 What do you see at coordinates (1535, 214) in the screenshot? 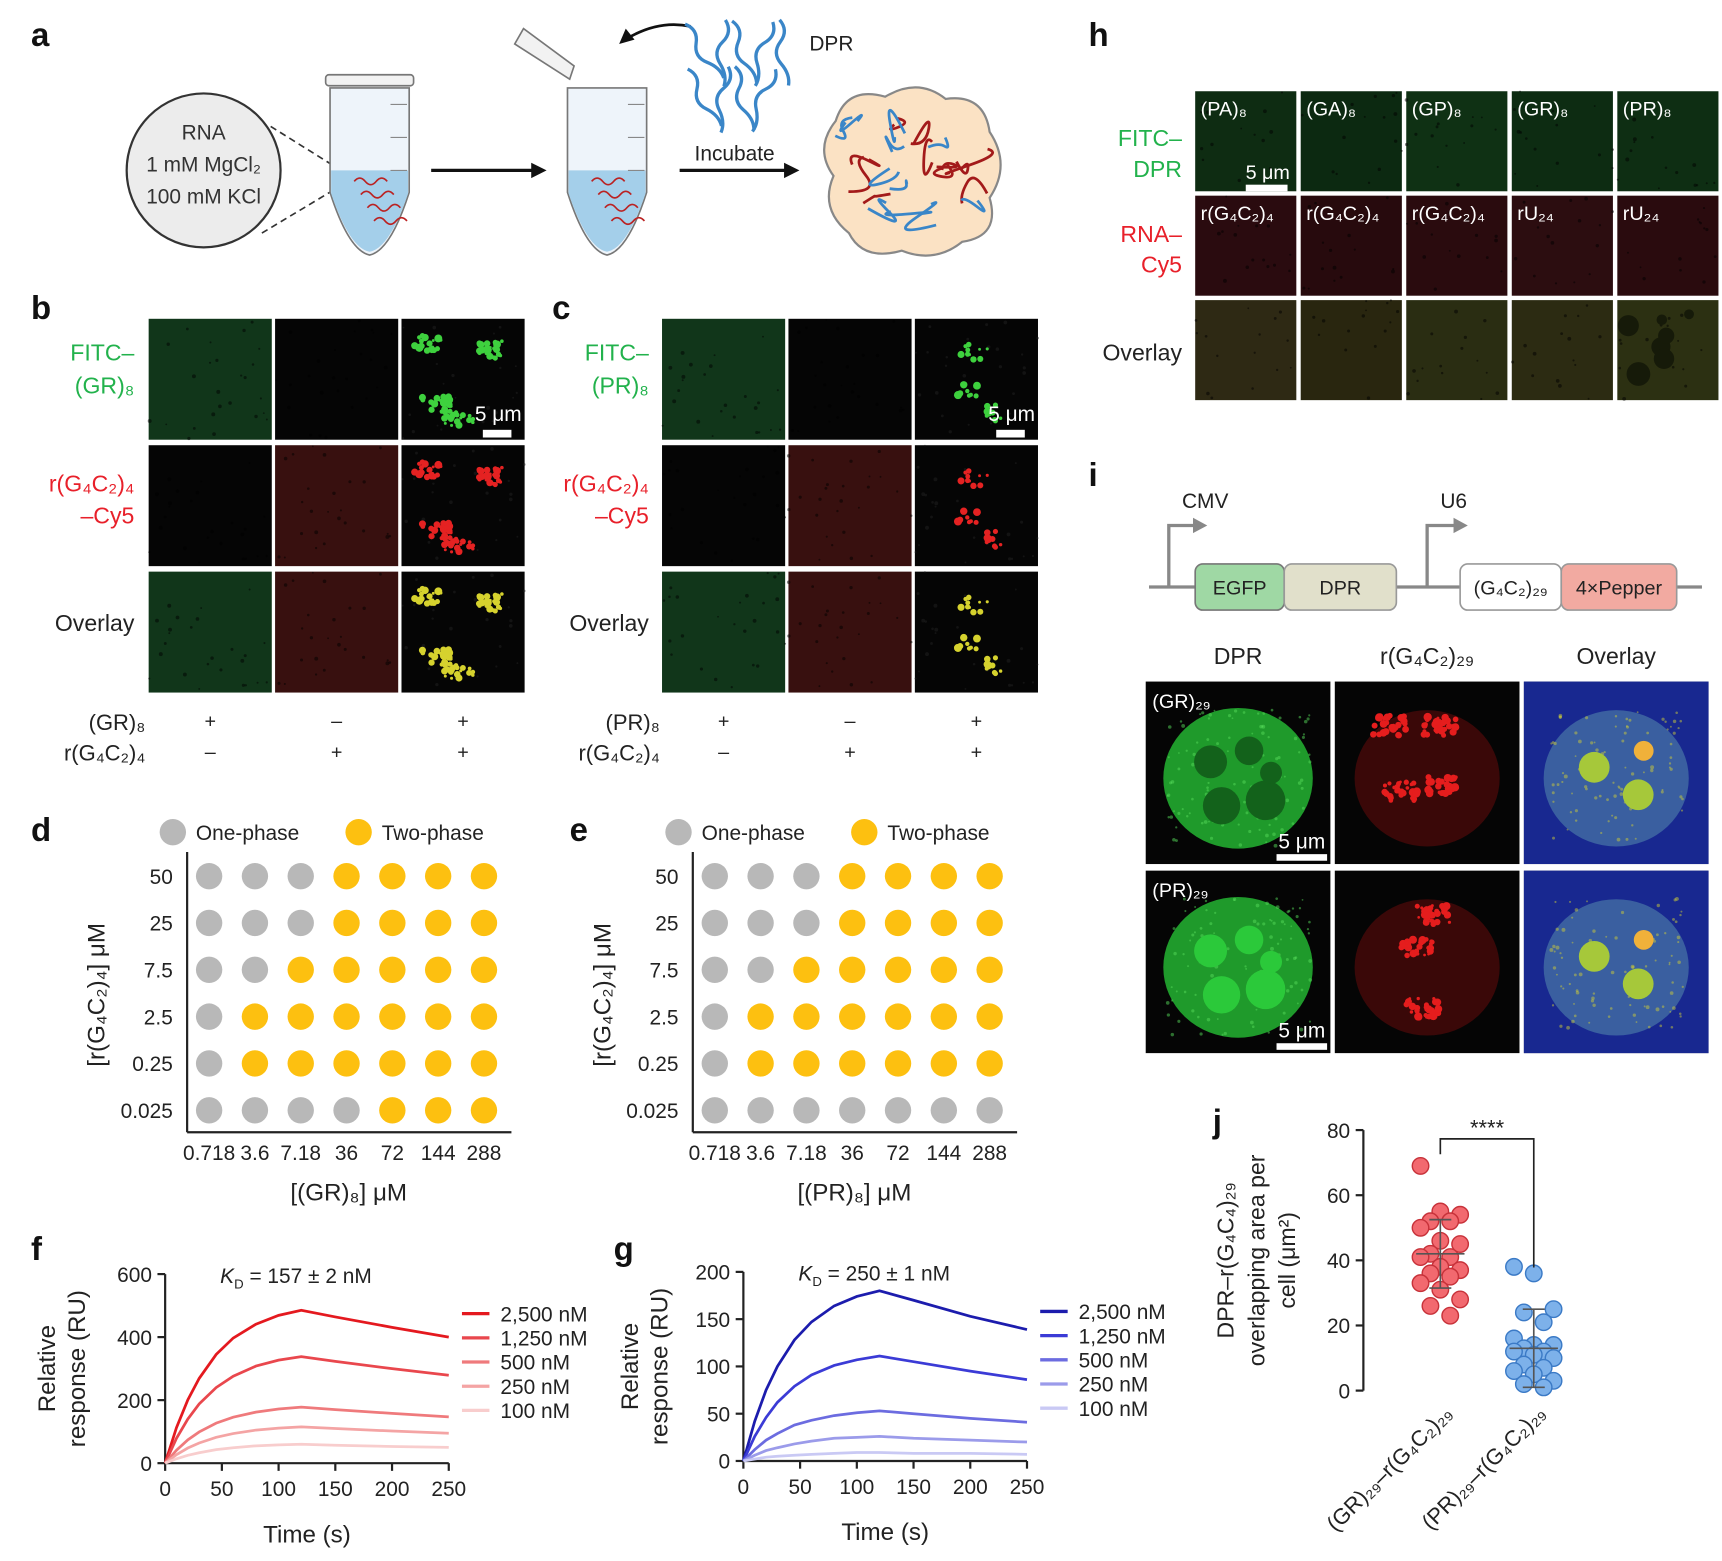
I see `tile-label: rU₂₄` at bounding box center [1535, 214].